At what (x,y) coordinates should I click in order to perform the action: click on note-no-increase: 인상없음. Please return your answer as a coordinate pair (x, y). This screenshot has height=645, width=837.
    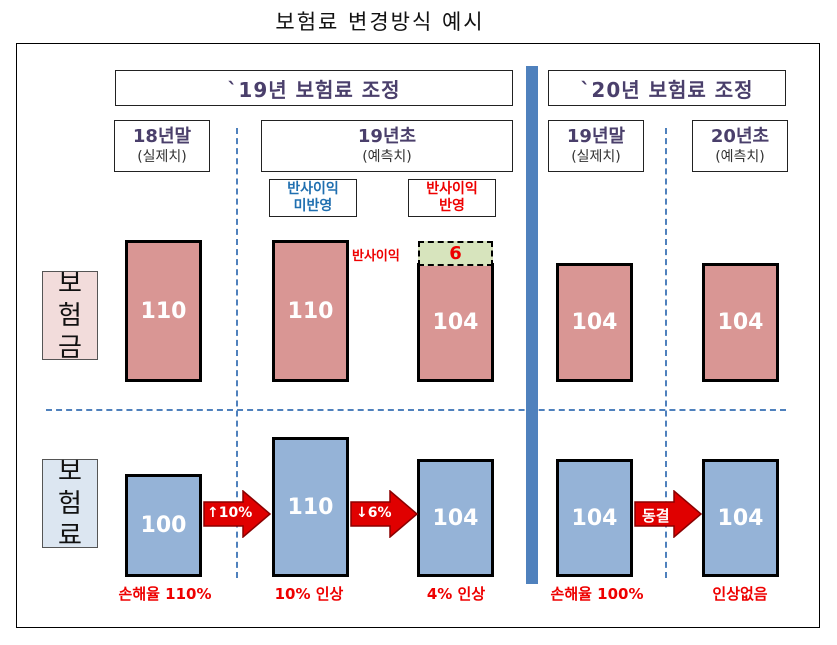
    Looking at the image, I should click on (740, 594).